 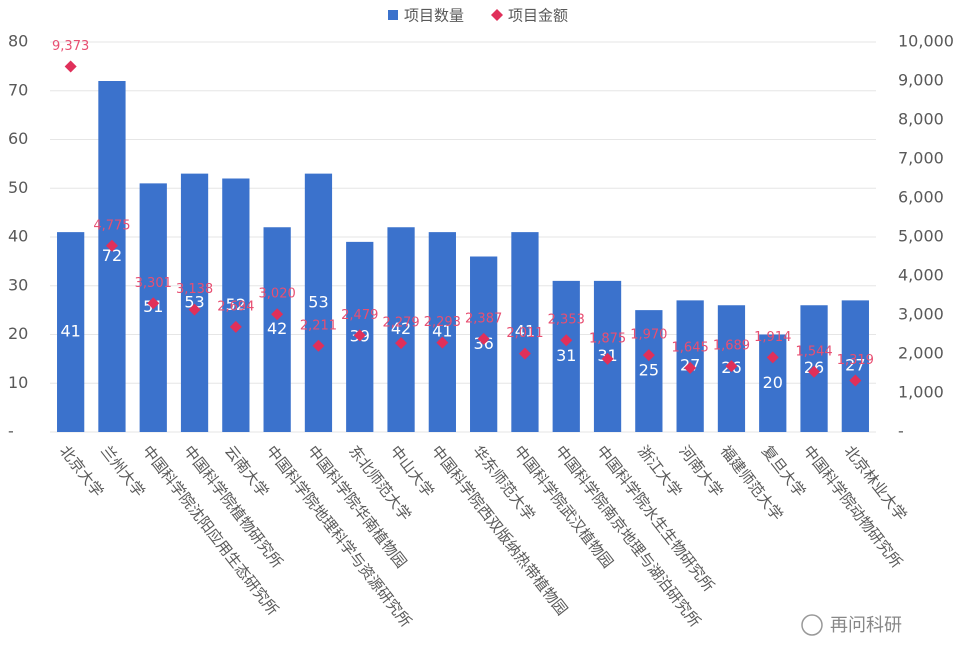 I want to click on y2-tick-label: 2,000, so click(x=921, y=353).